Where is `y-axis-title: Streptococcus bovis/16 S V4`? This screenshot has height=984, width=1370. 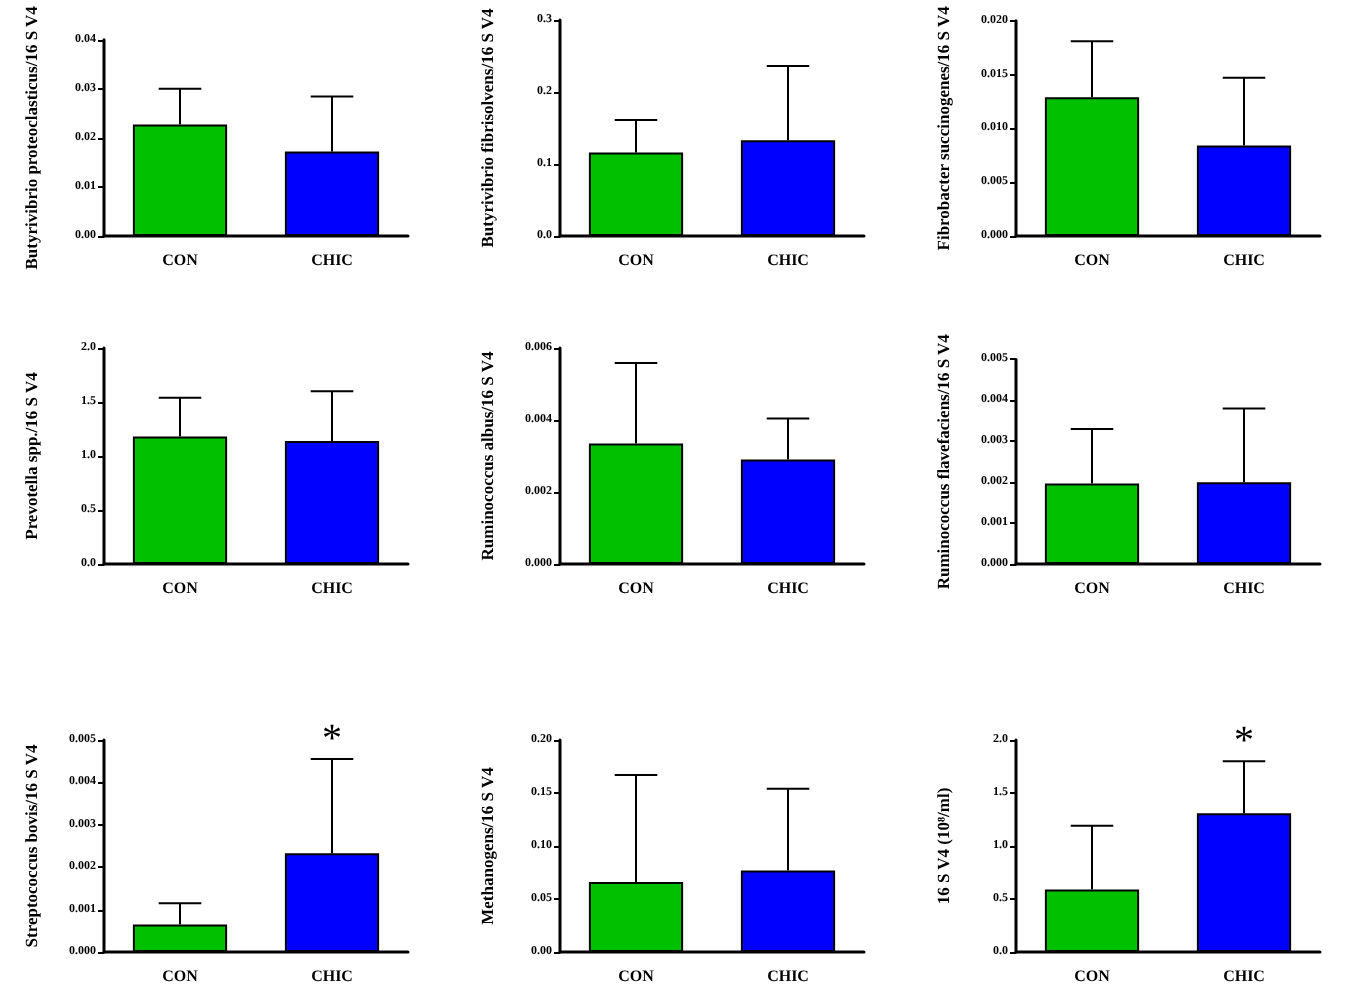 y-axis-title: Streptococcus bovis/16 S V4 is located at coordinates (31, 845).